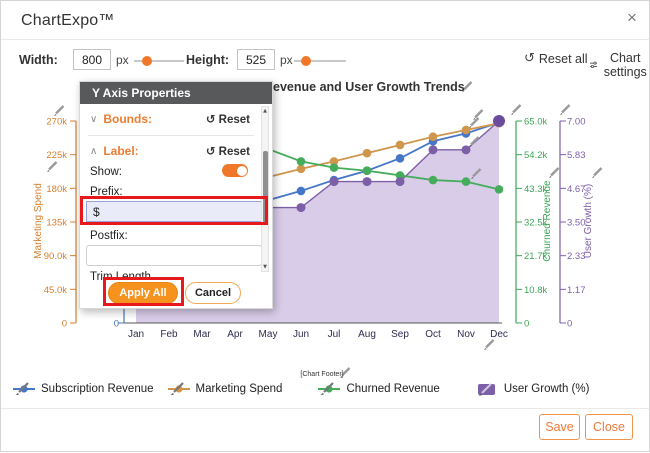 The image size is (650, 453). What do you see at coordinates (576, 256) in the screenshot?
I see `svg-text: 2.33` at bounding box center [576, 256].